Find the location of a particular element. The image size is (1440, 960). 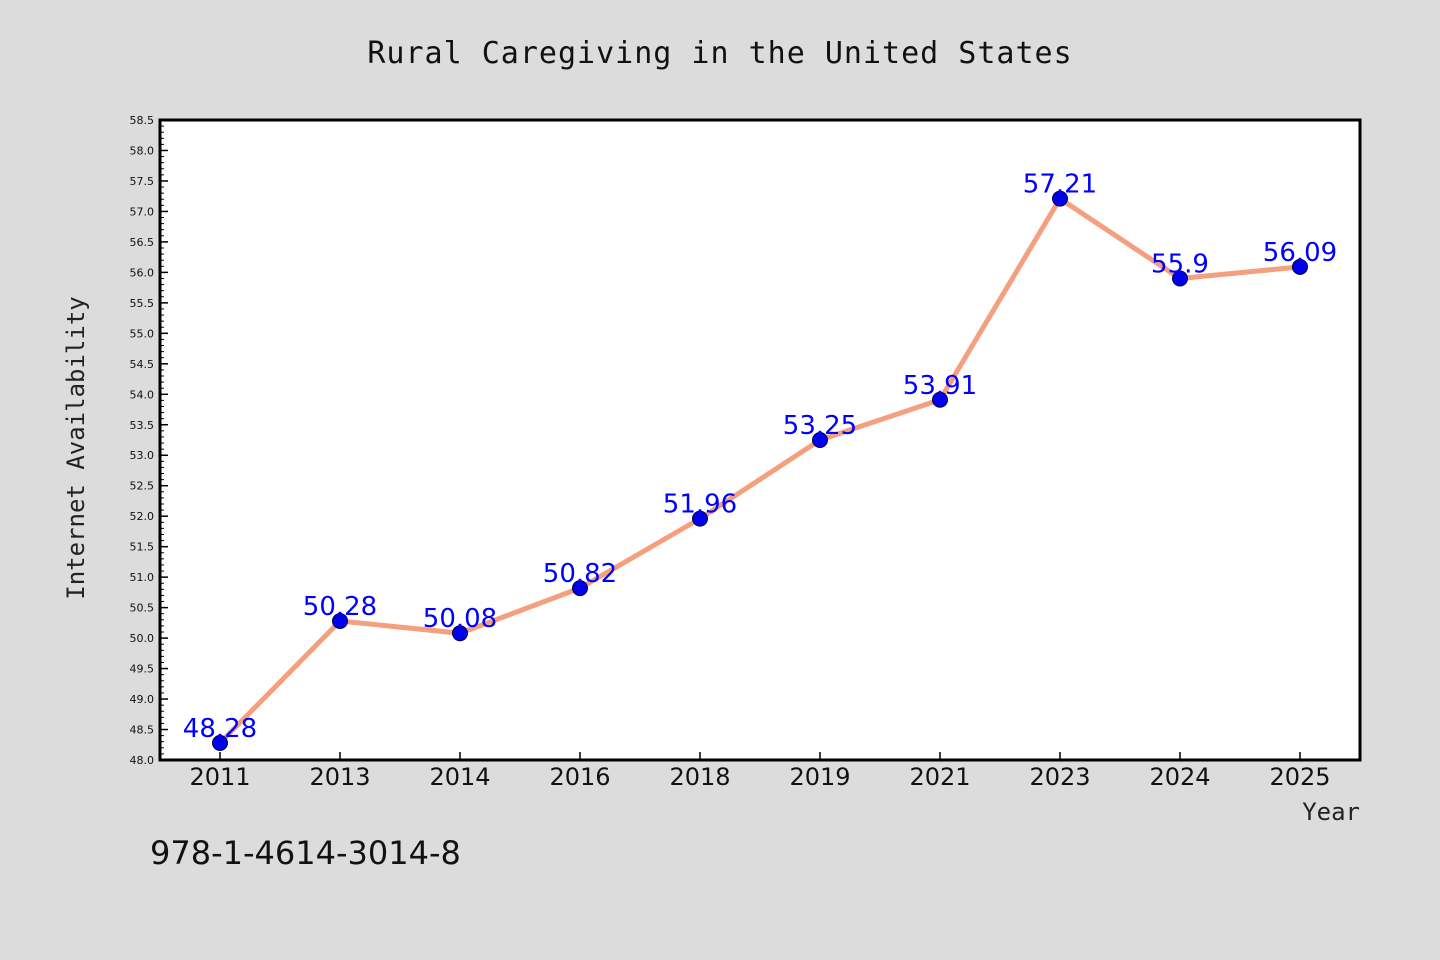

data-label: 51.96 is located at coordinates (700, 505).